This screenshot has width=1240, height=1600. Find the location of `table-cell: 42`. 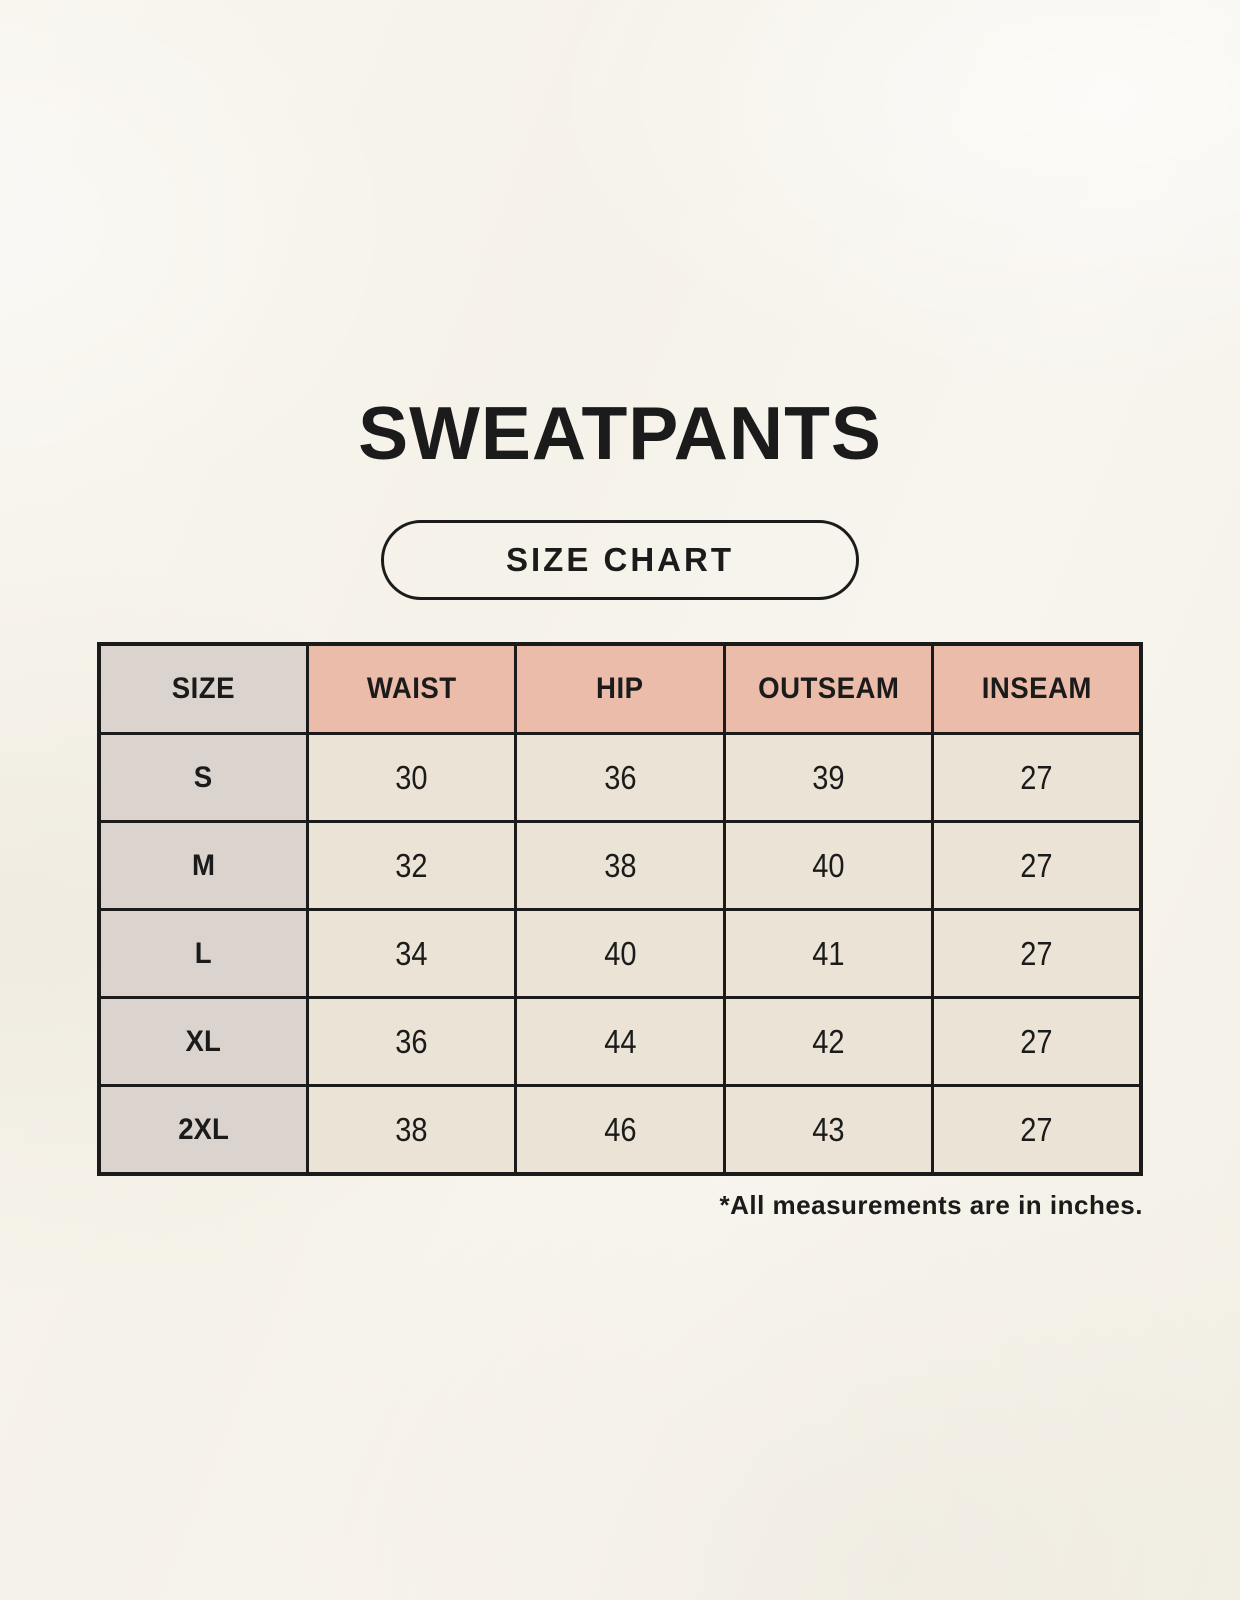

table-cell: 42 is located at coordinates (828, 1041).